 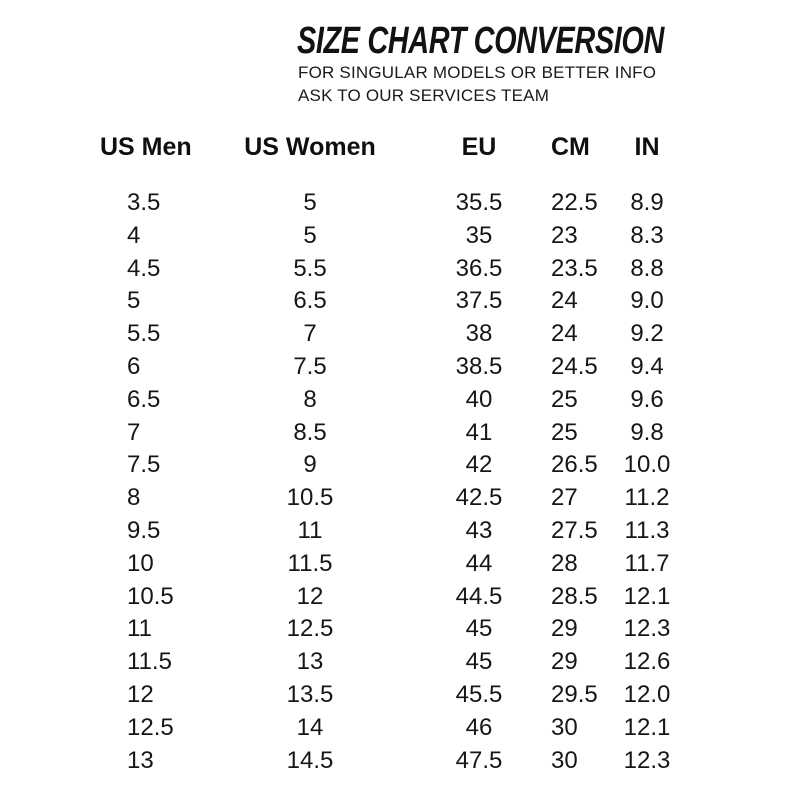 What do you see at coordinates (574, 202) in the screenshot?
I see `cell-cm: 22.5` at bounding box center [574, 202].